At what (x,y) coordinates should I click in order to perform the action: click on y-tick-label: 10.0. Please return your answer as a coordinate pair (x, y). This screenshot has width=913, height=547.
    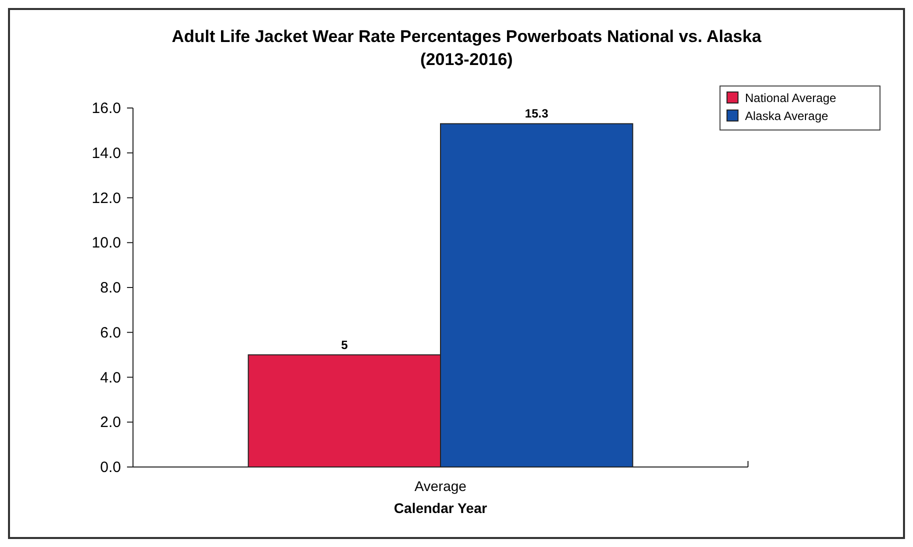
    Looking at the image, I should click on (106, 243).